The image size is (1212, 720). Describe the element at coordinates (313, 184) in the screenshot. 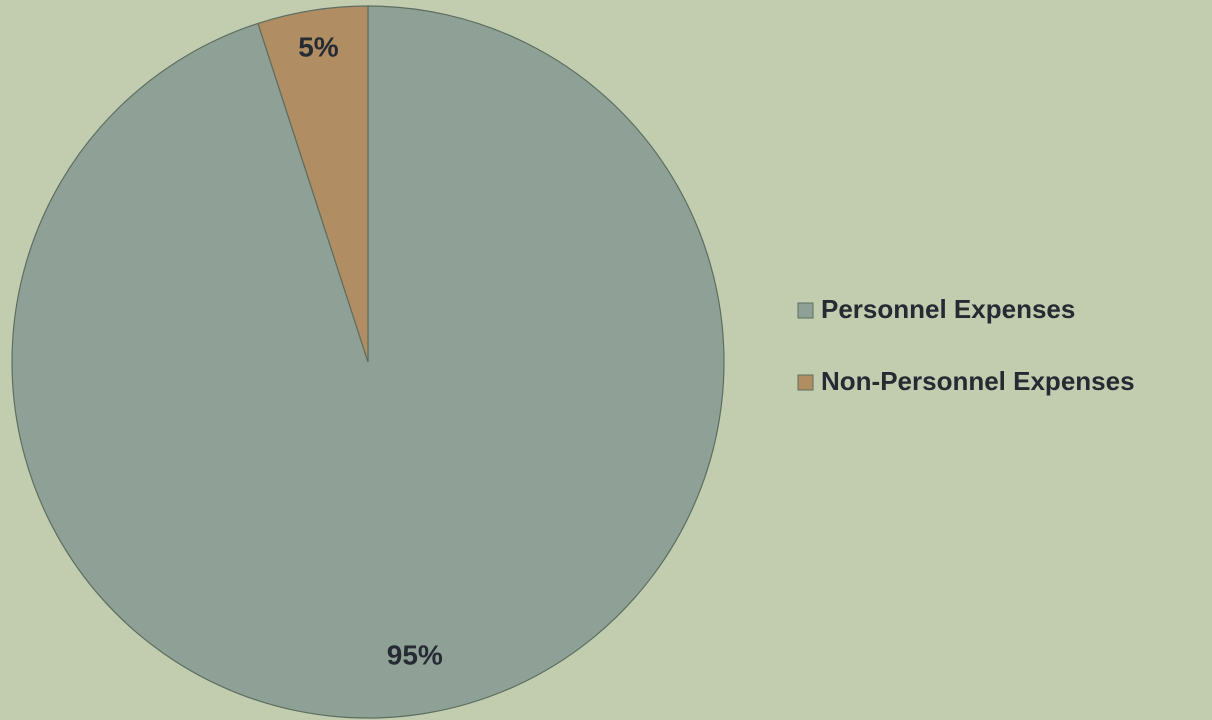

I see `pie-slice` at that location.